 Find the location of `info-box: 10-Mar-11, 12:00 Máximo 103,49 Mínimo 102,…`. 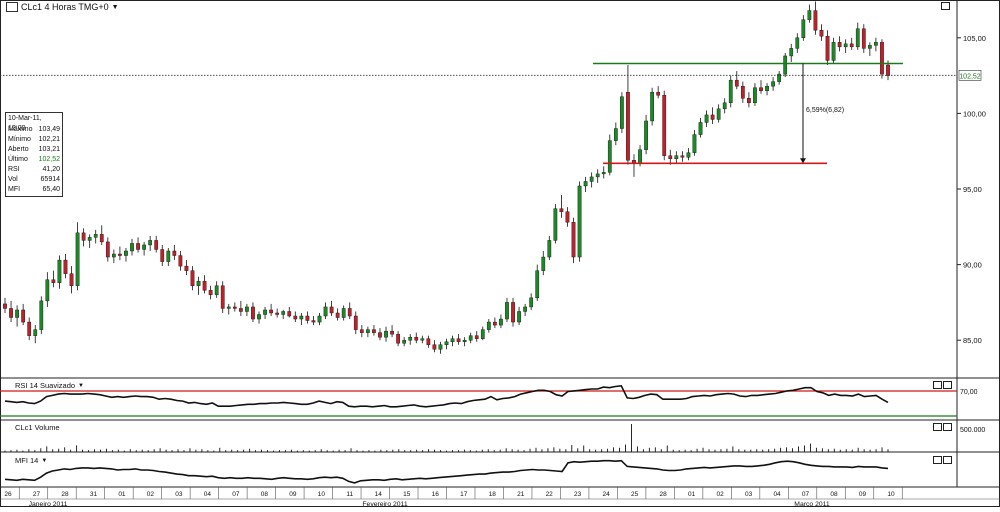

info-box: 10-Mar-11, 12:00 Máximo 103,49 Mínimo 102,… is located at coordinates (34, 154).